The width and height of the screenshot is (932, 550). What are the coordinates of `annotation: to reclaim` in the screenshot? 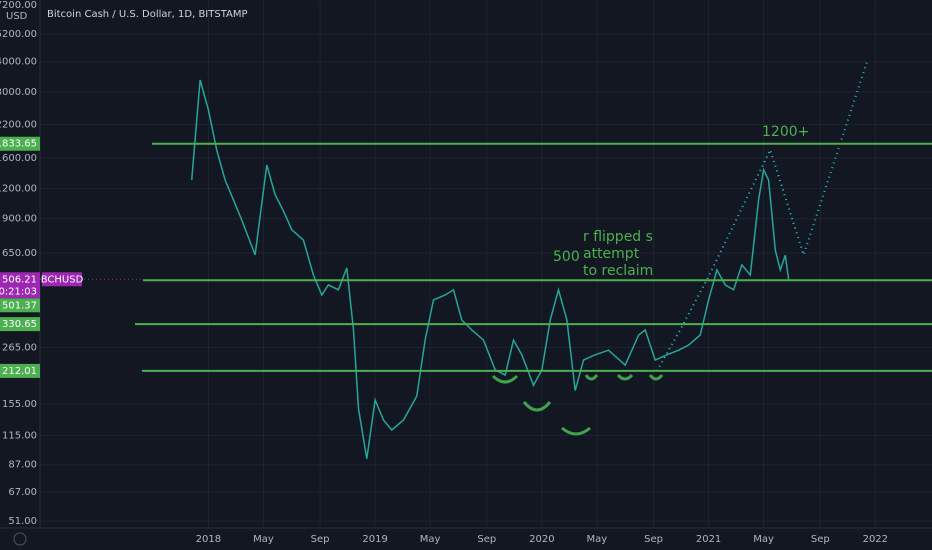 It's located at (618, 271).